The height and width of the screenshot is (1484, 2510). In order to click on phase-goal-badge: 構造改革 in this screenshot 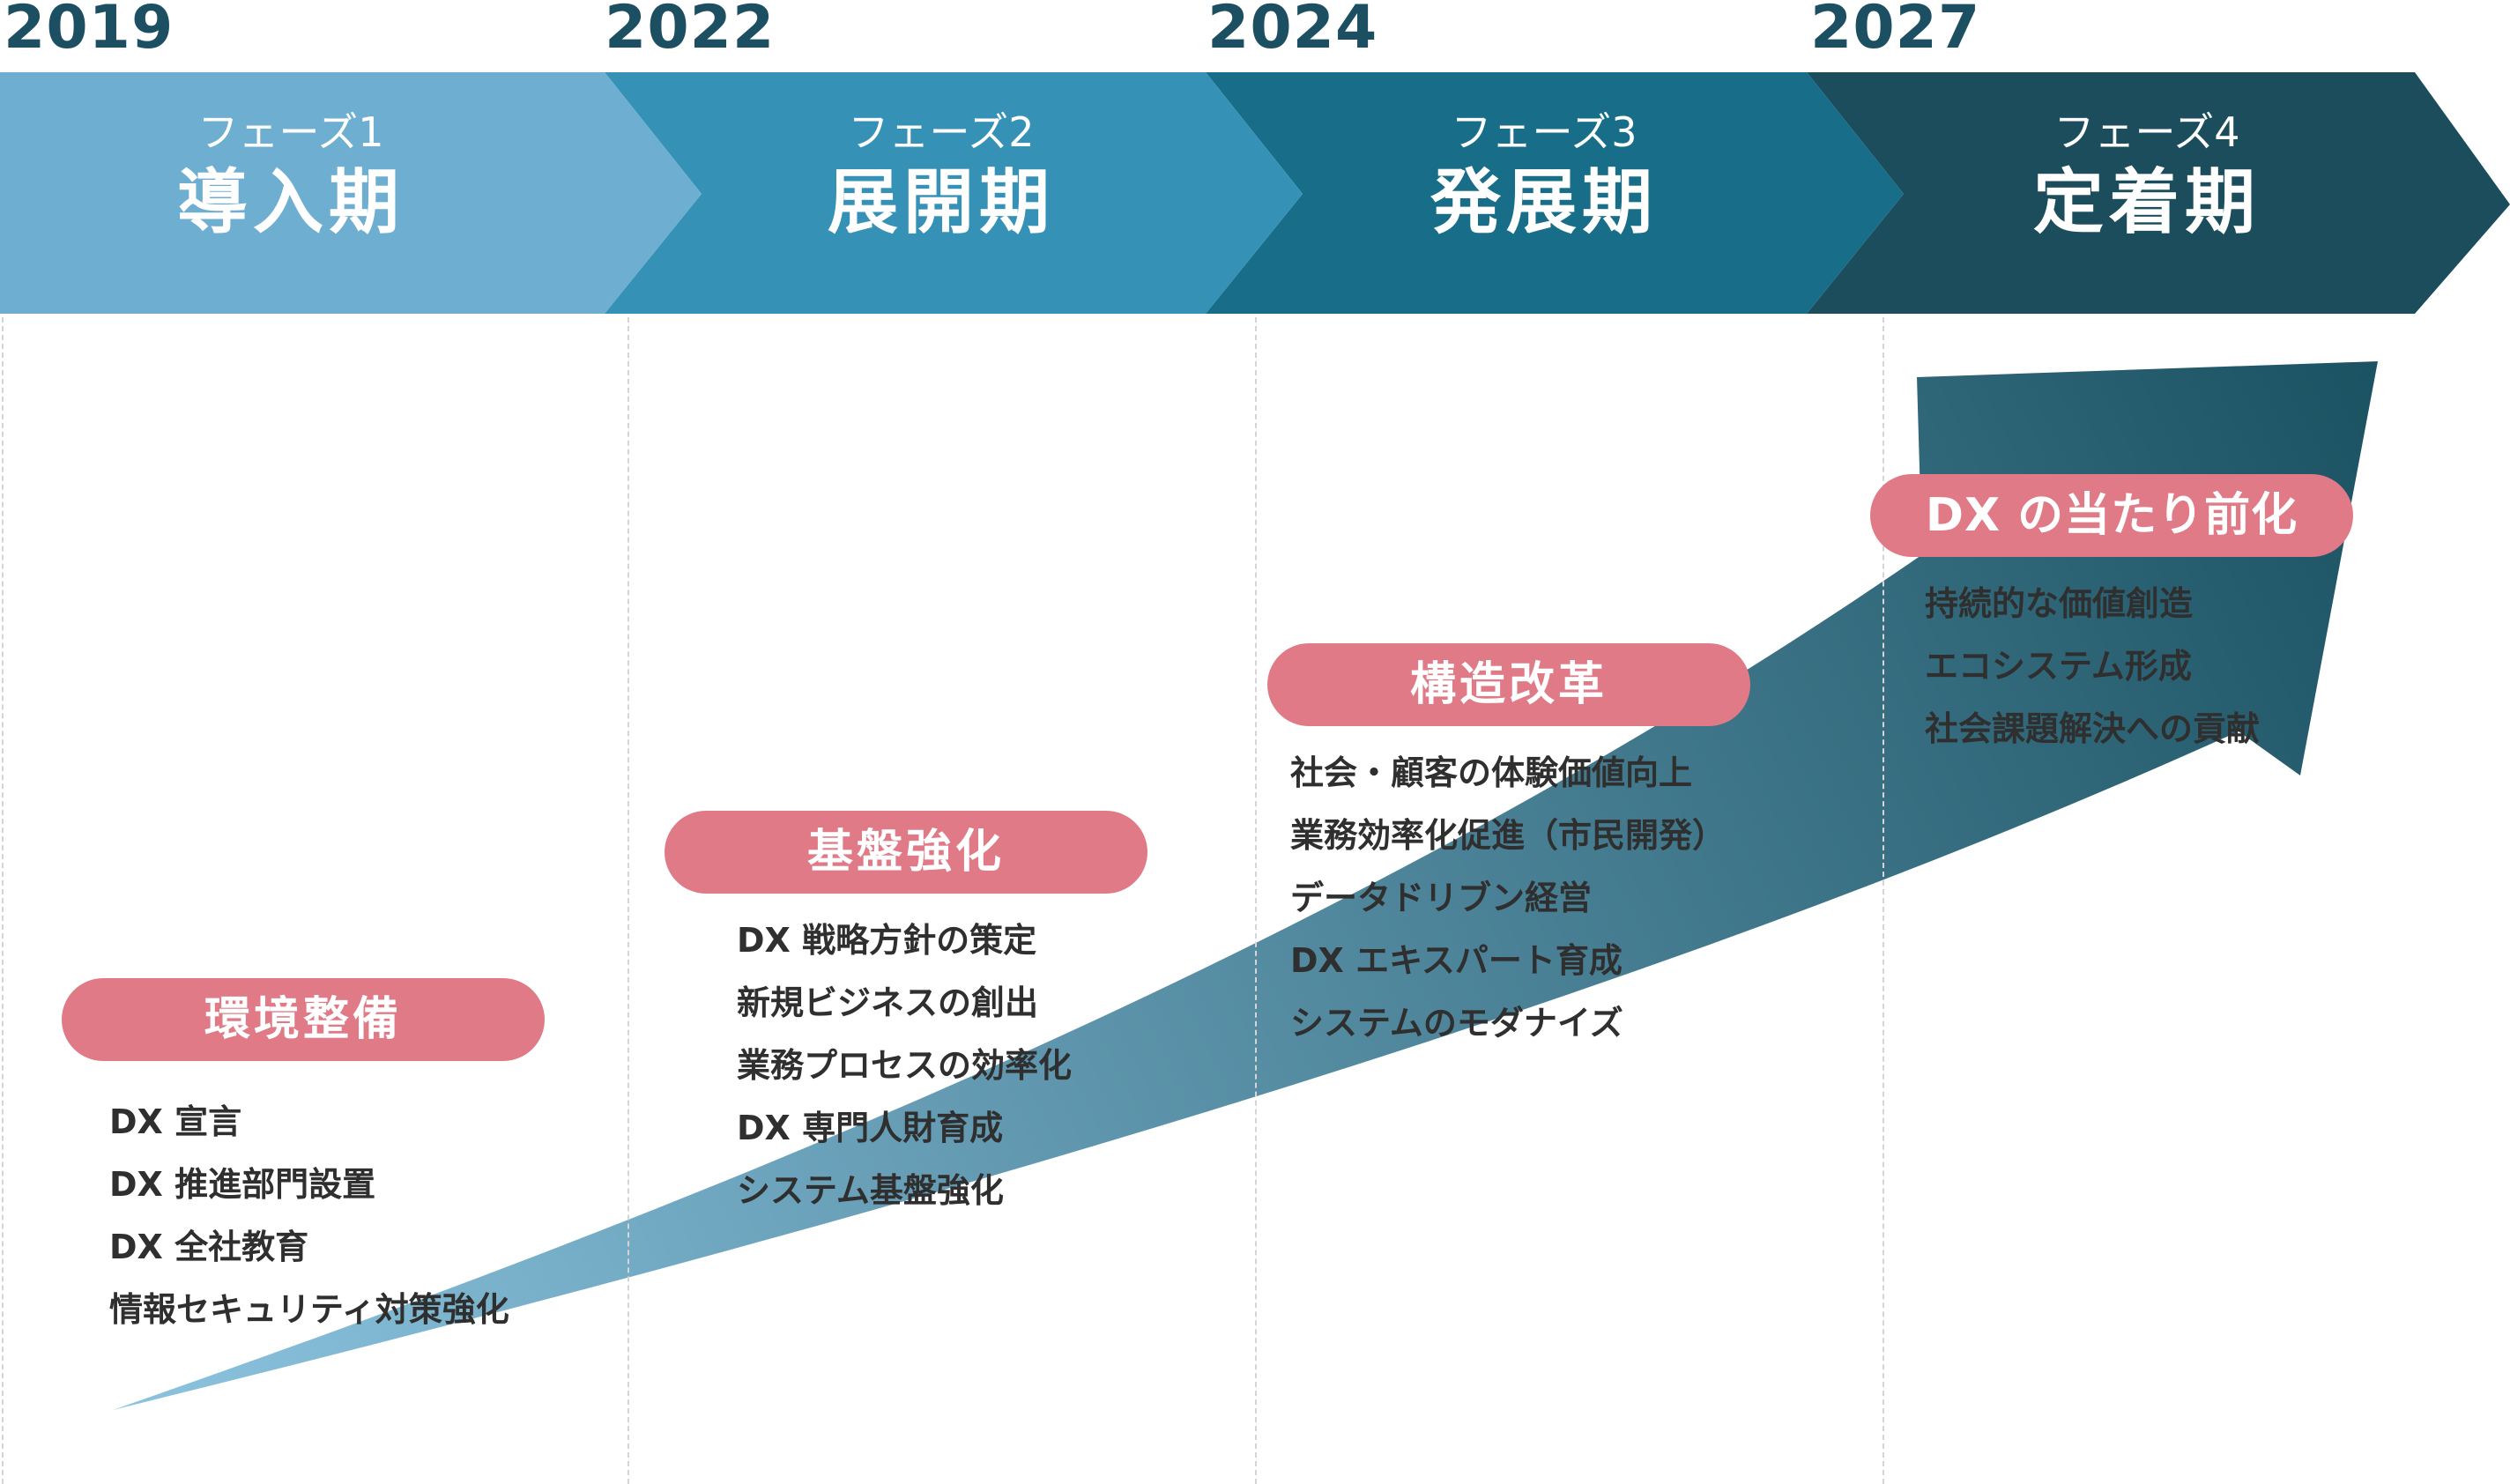, I will do `click(1508, 684)`.